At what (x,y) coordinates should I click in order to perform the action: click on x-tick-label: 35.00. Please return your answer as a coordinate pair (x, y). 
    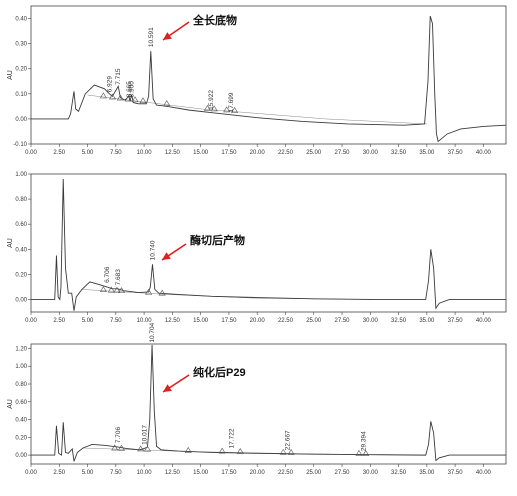
    Looking at the image, I should click on (427, 473).